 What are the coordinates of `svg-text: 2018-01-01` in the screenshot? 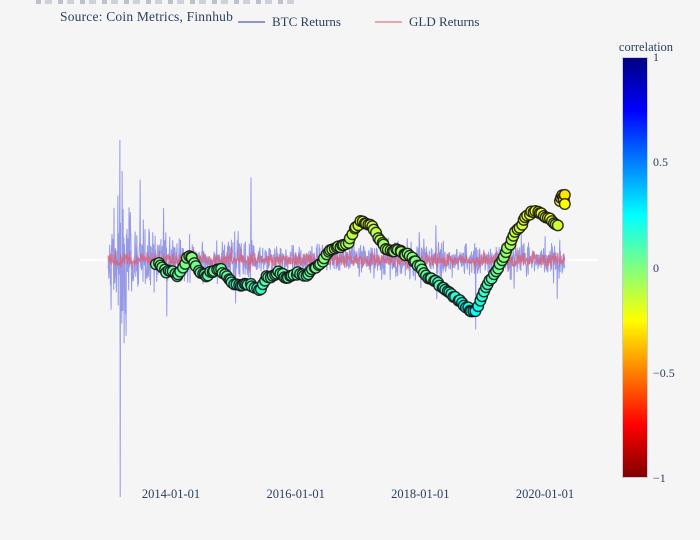 It's located at (420, 494).